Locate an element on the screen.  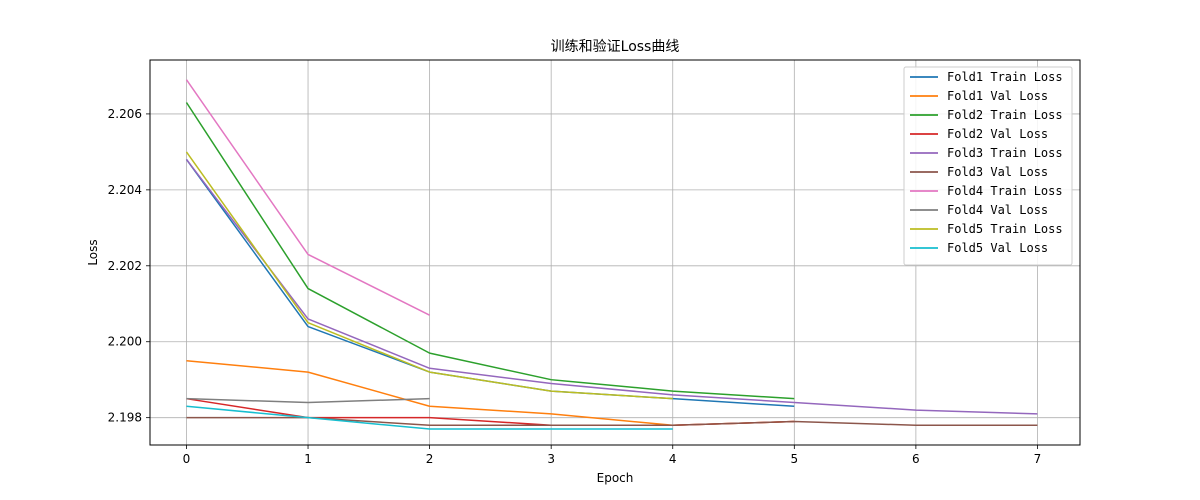
x-tick-label: 2 is located at coordinates (430, 459).